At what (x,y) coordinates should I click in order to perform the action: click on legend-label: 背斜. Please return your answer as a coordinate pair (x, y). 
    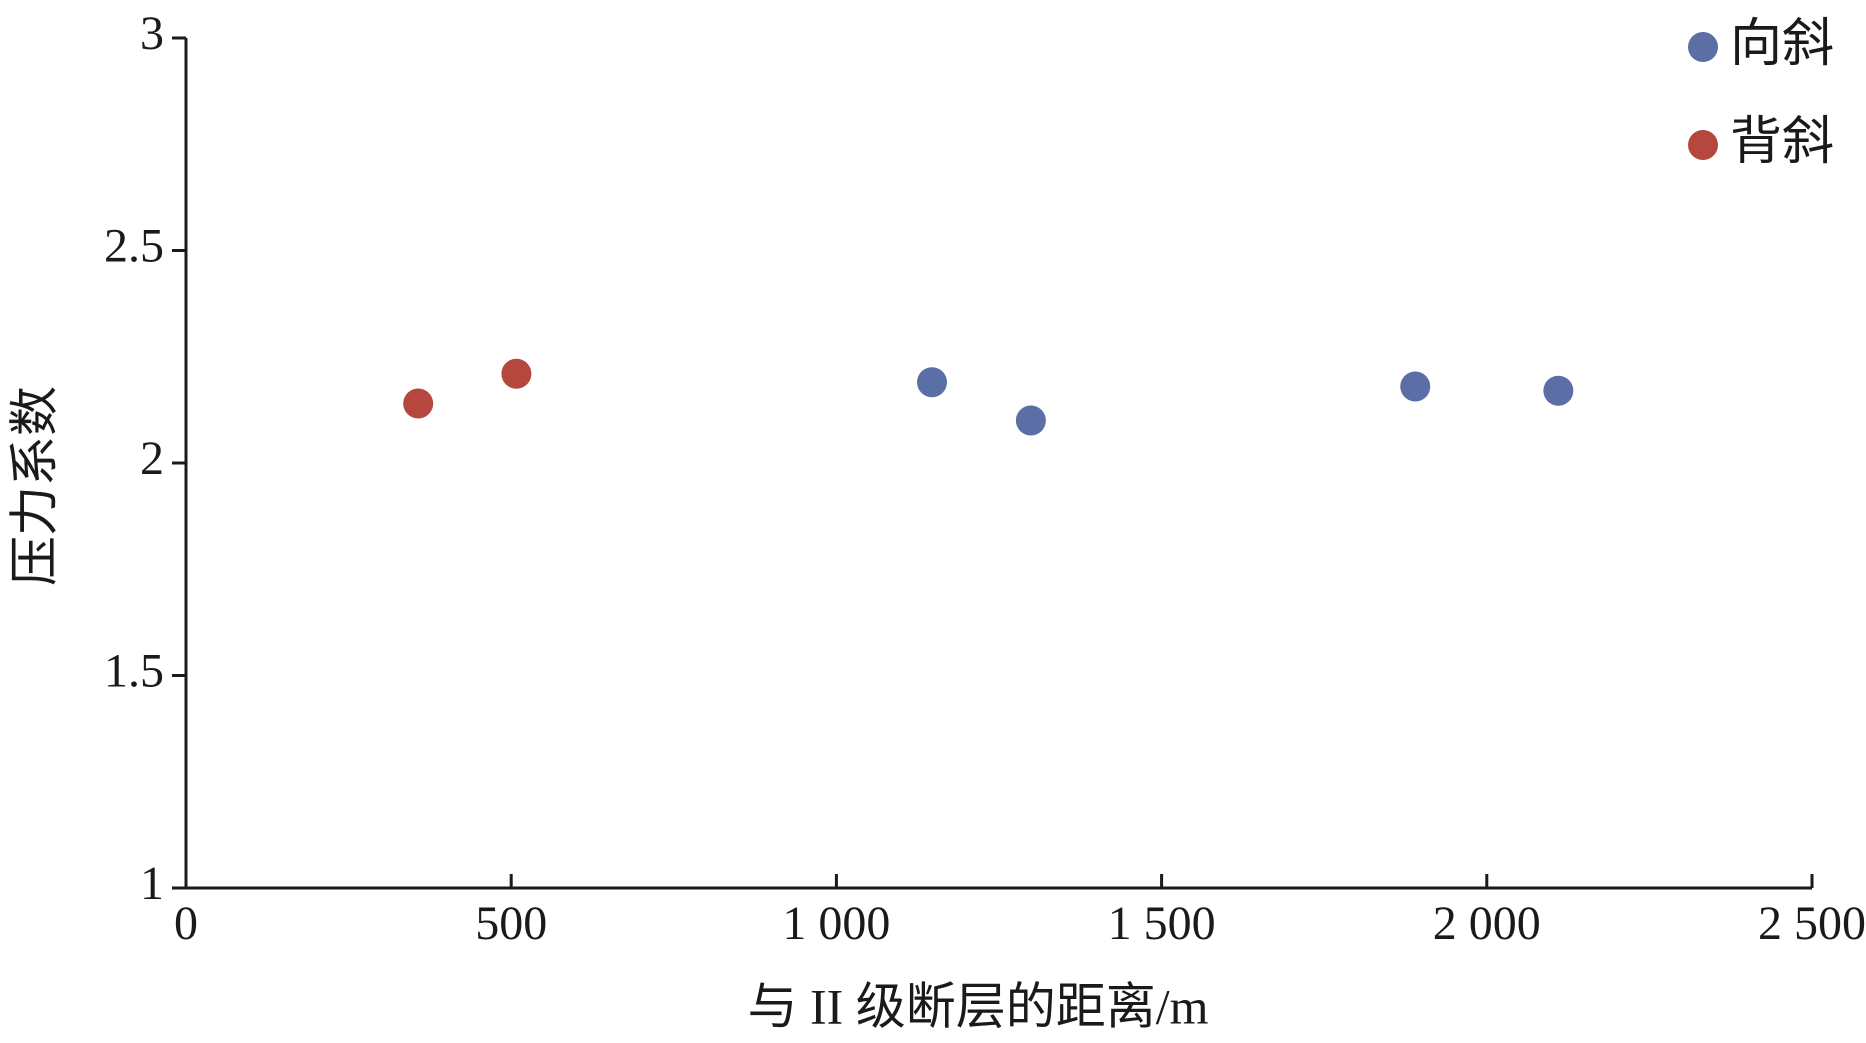
    Looking at the image, I should click on (1782, 142).